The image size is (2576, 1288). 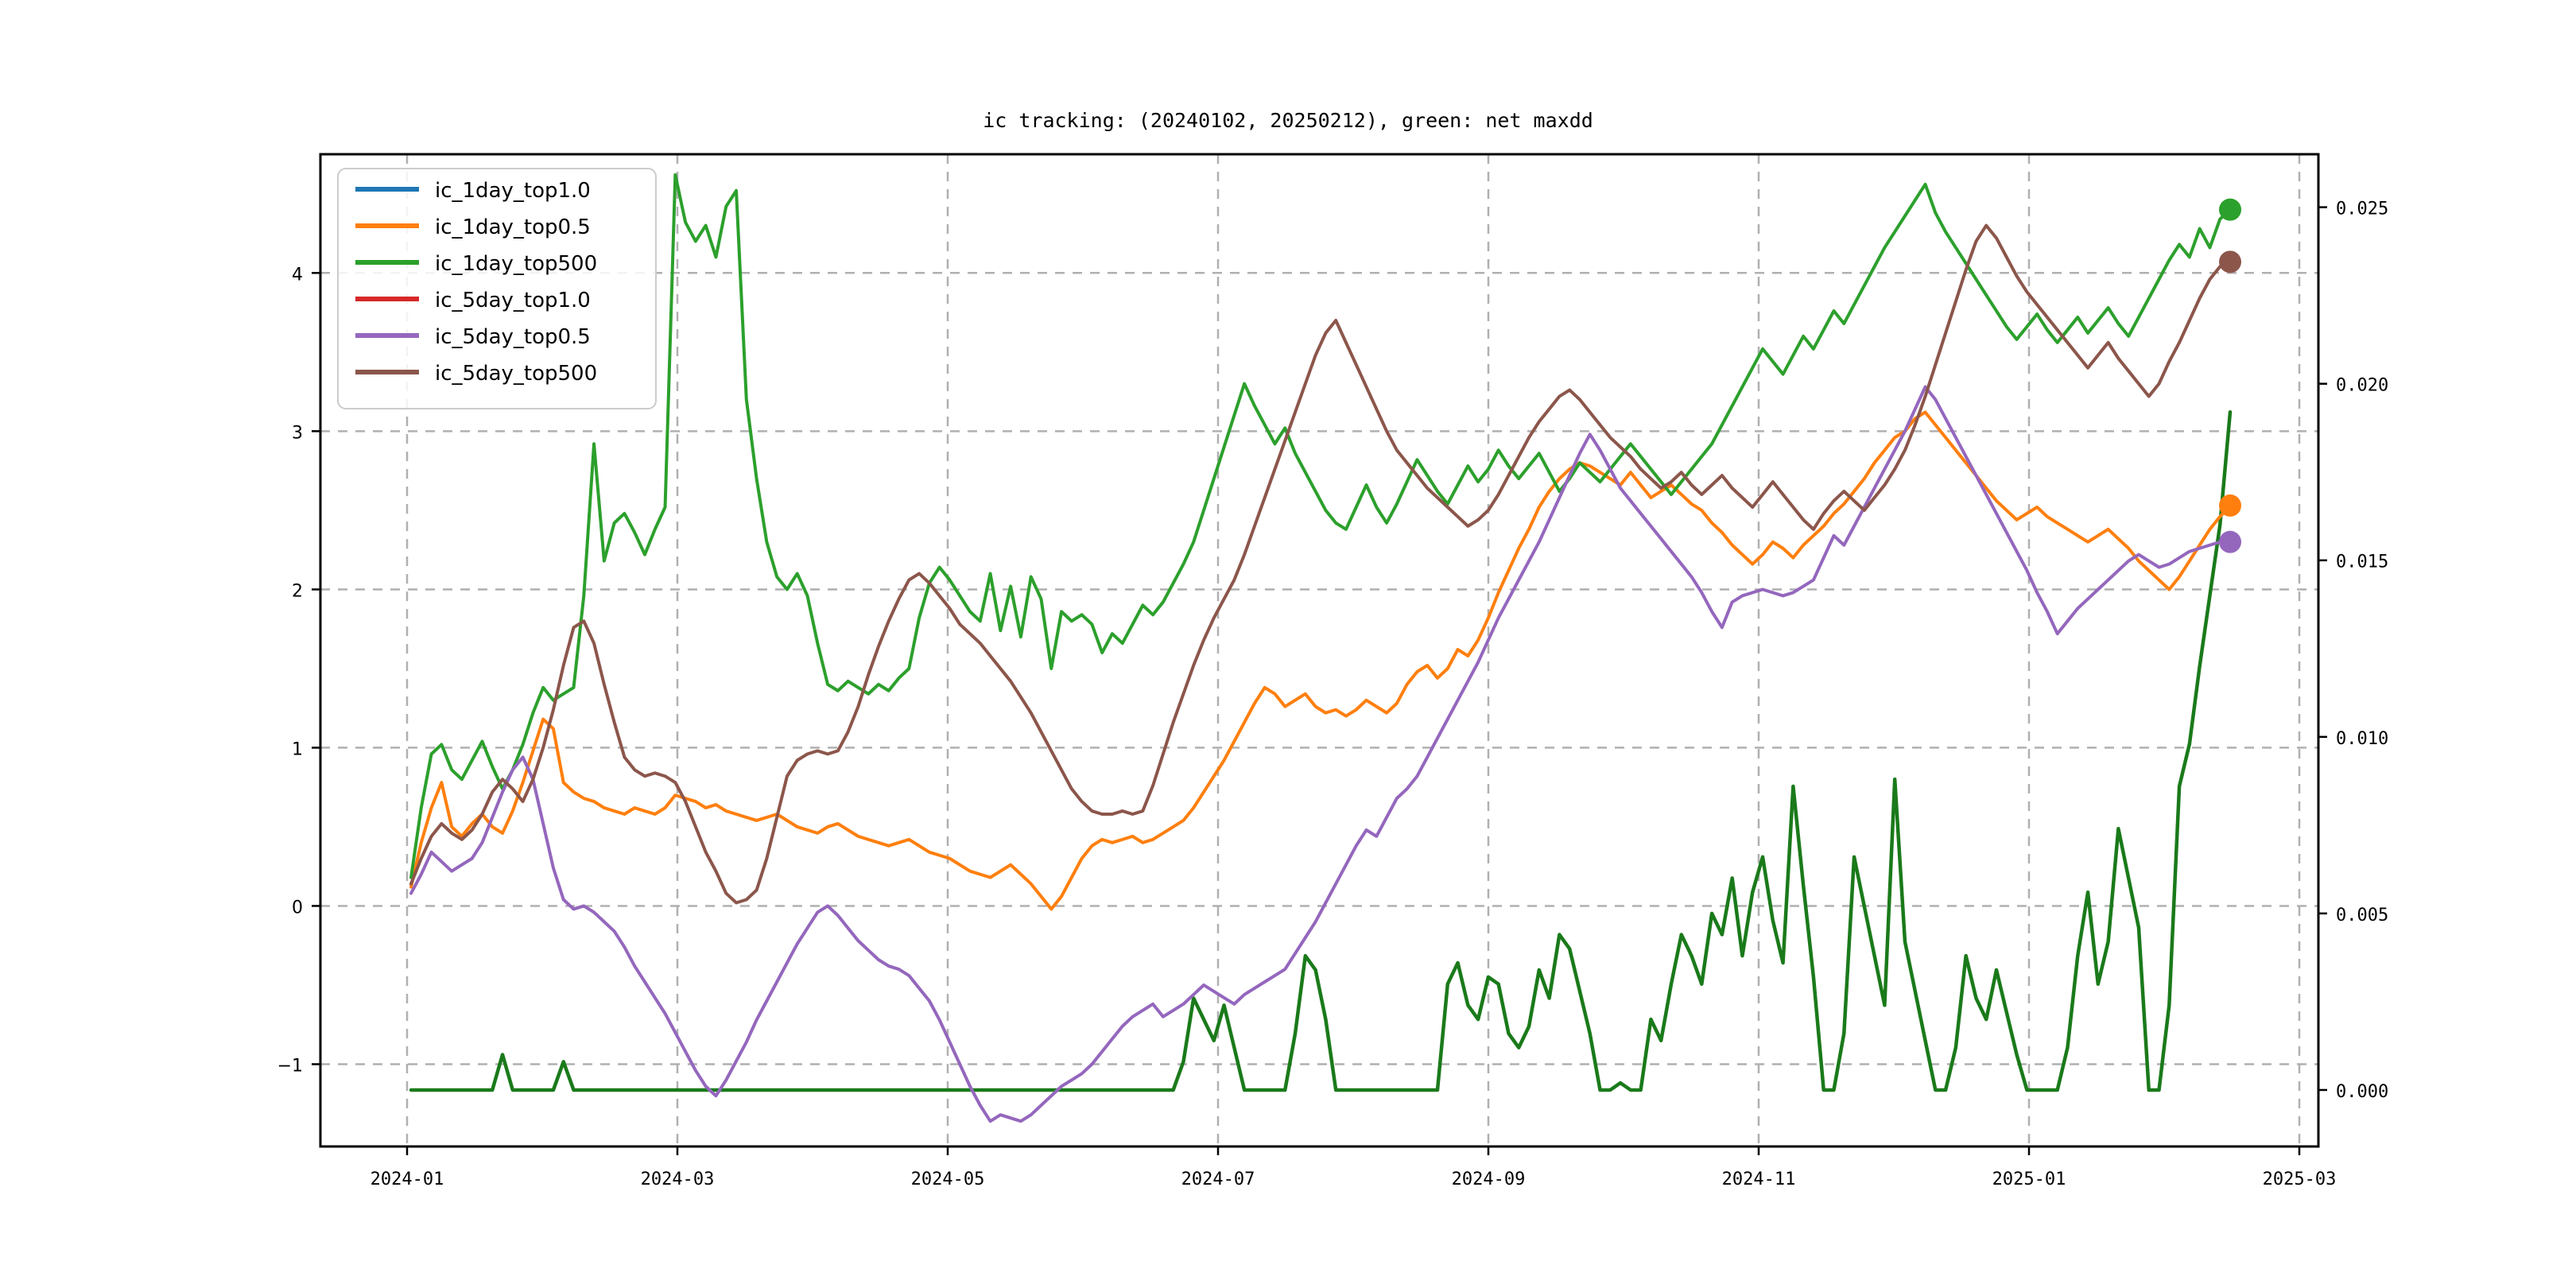 I want to click on legend-box, so click(x=497, y=289).